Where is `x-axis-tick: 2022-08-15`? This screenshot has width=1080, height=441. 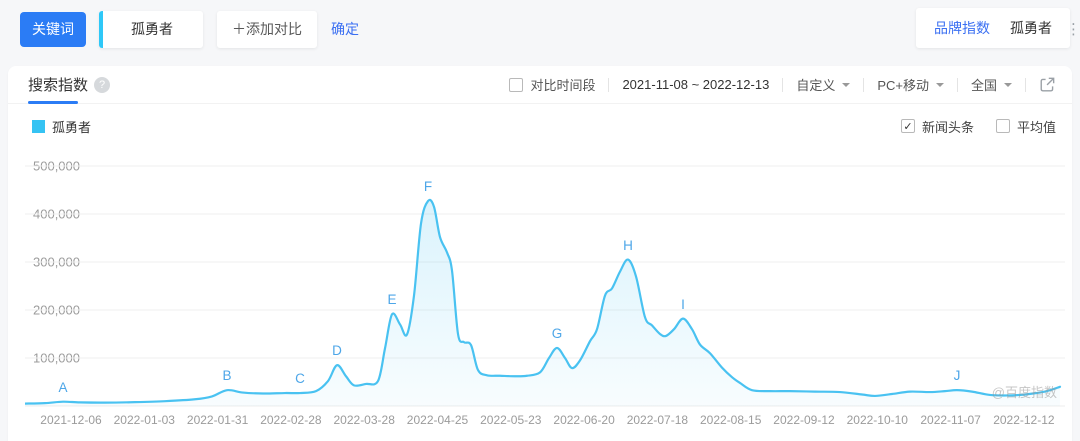 x-axis-tick: 2022-08-15 is located at coordinates (730, 420).